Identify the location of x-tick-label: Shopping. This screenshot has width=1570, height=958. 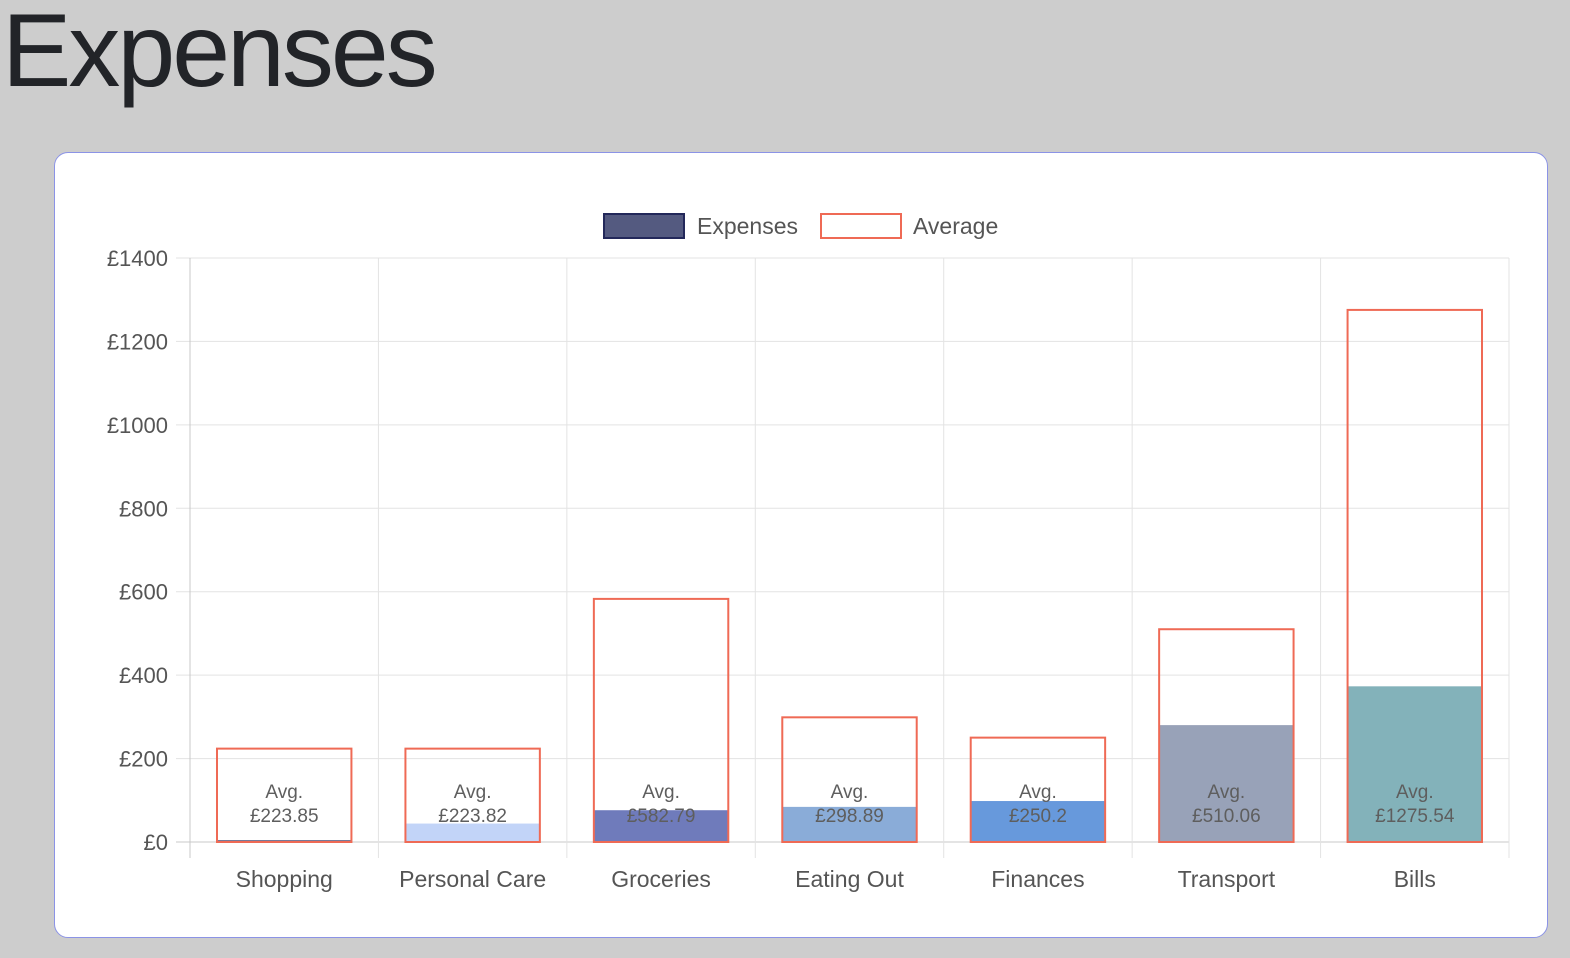
(284, 879).